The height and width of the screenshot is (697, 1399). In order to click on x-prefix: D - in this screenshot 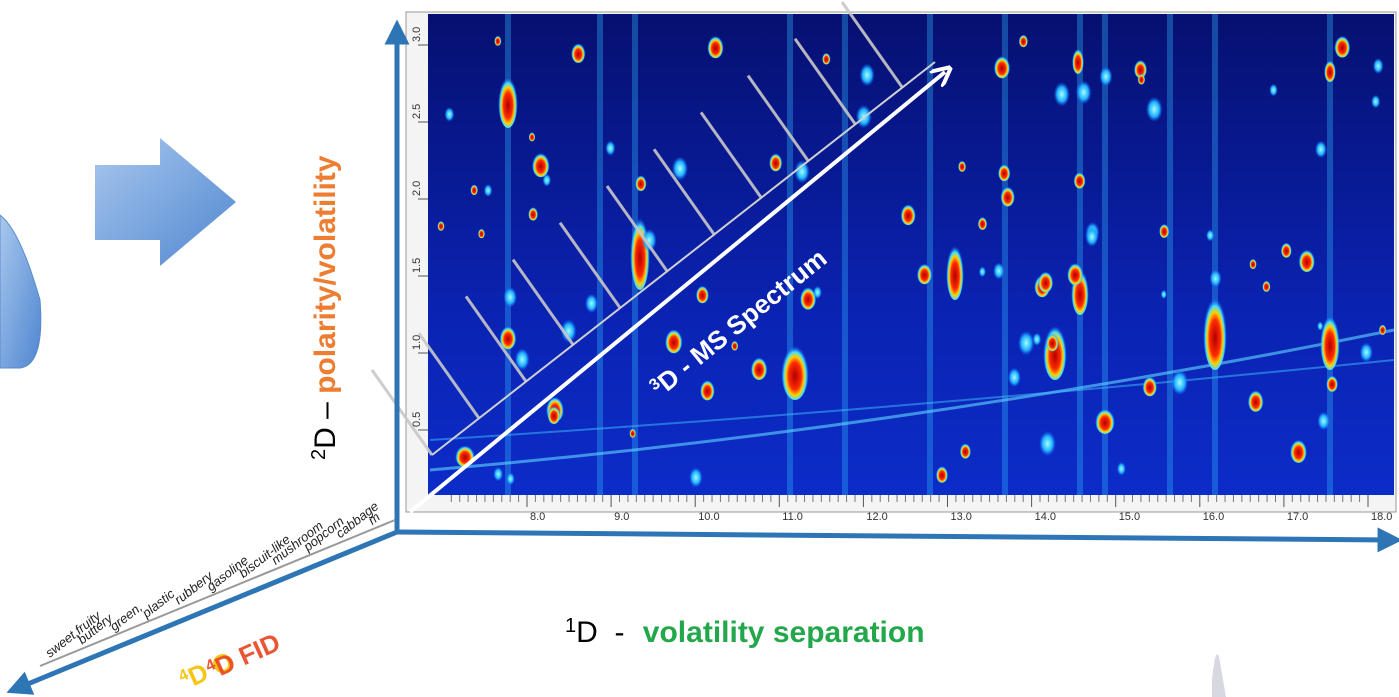, I will do `click(604, 632)`.